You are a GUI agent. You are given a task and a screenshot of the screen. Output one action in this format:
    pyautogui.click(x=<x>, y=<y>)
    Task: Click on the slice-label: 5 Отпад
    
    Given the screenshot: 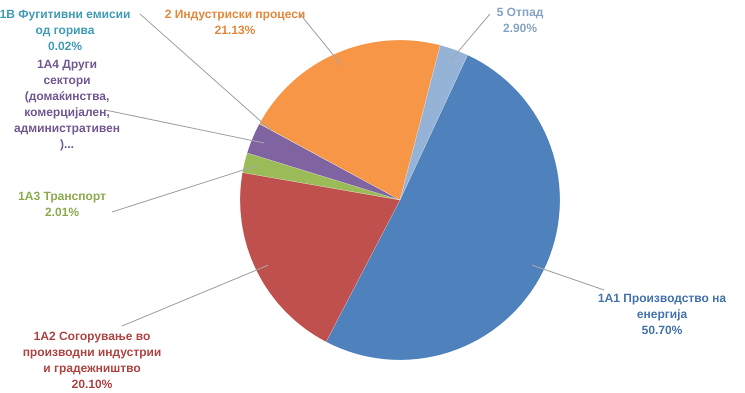 What is the action you would take?
    pyautogui.click(x=520, y=12)
    